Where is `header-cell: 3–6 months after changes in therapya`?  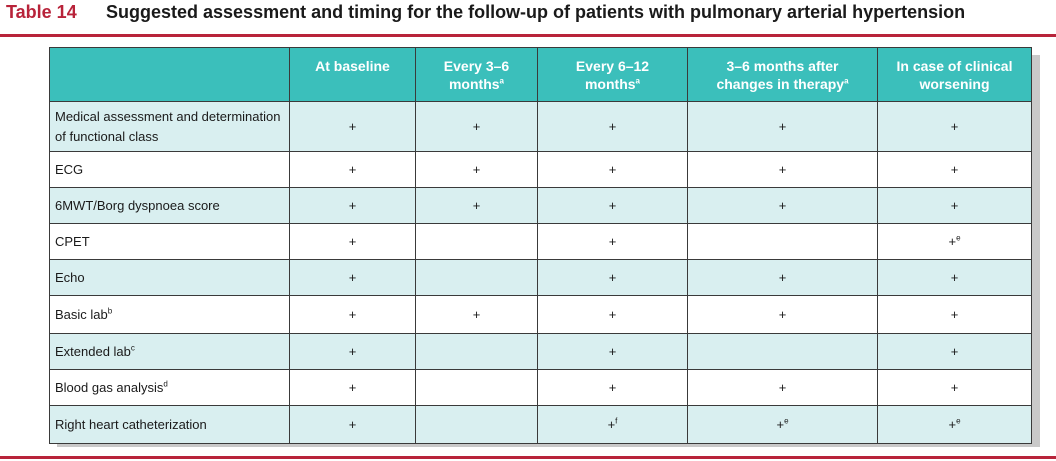 header-cell: 3–6 months after changes in therapya is located at coordinates (782, 74).